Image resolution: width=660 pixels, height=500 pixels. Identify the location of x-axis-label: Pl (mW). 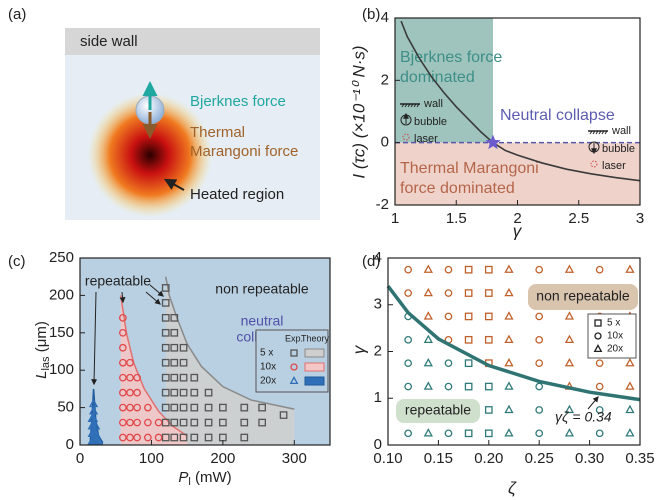
(204, 478).